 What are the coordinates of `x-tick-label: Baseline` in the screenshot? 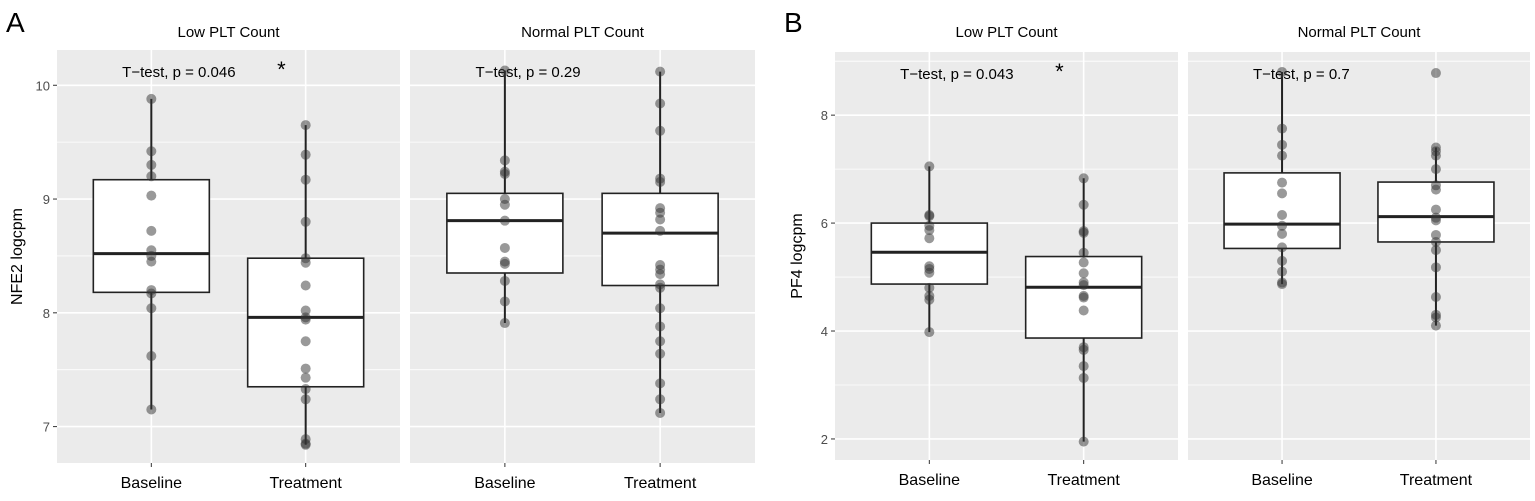 It's located at (929, 480).